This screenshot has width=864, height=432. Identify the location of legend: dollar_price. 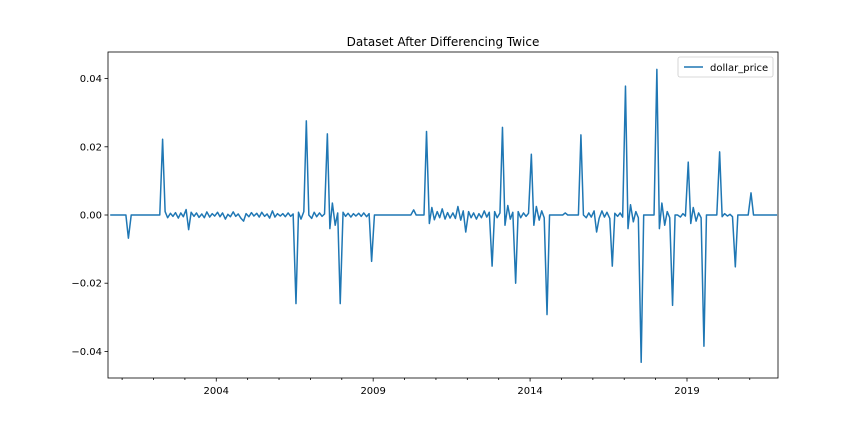
(725, 67).